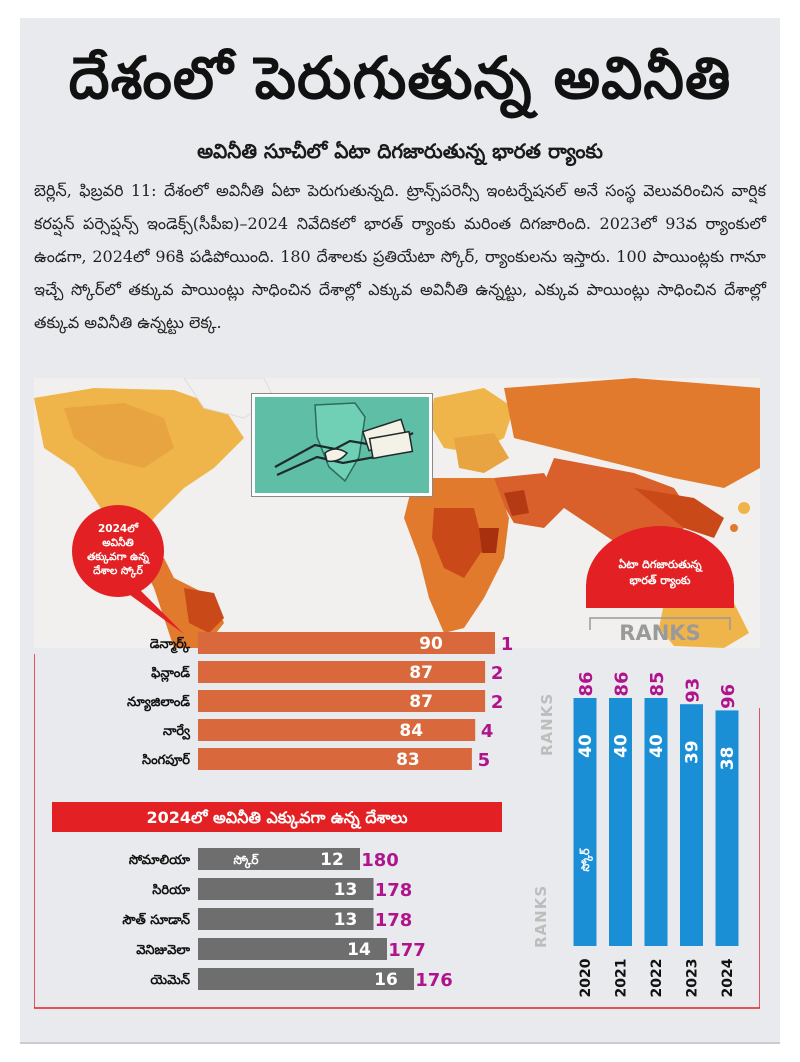  Describe the element at coordinates (158, 703) in the screenshot. I see `least-corrupt-country-label: న్యూజిలాండ్` at that location.